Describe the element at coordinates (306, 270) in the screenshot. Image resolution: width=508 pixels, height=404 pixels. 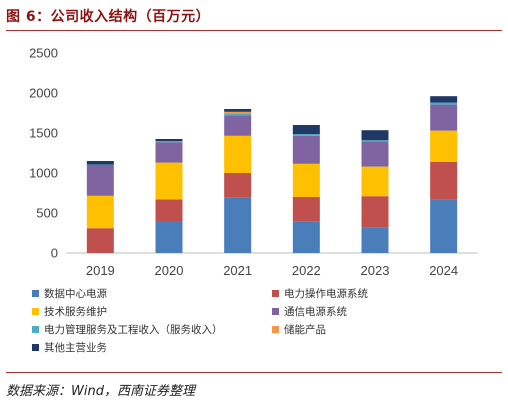
I see `x-tick-label: 2022` at that location.